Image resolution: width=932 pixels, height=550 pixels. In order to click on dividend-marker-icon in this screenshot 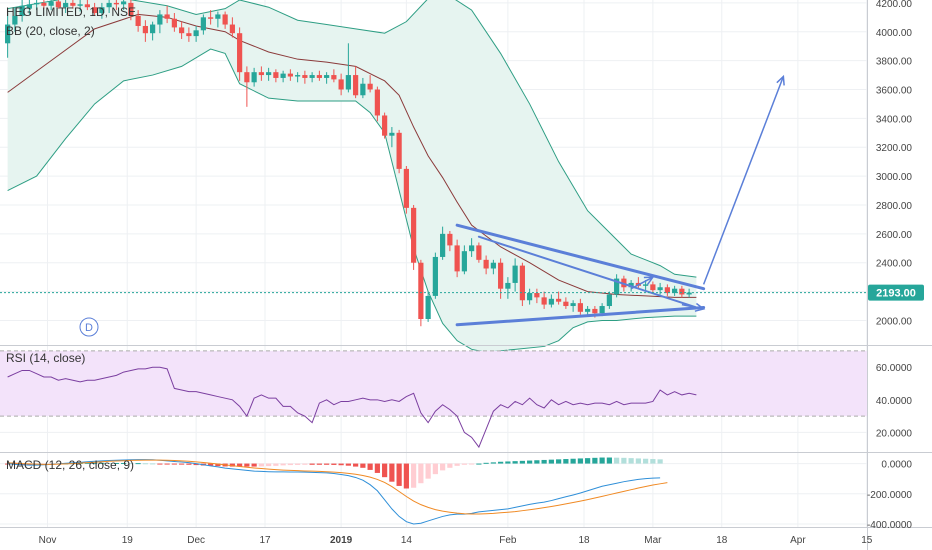, I will do `click(89, 327)`.